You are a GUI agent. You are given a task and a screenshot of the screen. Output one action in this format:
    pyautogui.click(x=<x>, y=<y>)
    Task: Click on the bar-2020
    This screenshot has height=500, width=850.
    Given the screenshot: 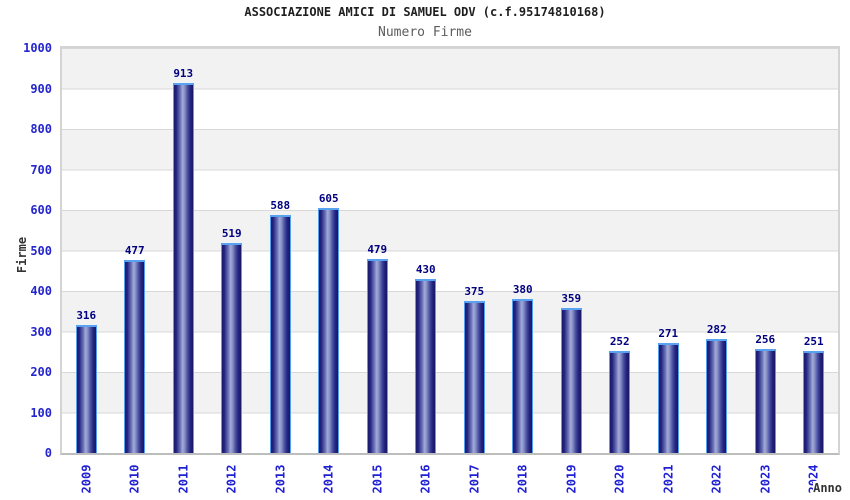 What is the action you would take?
    pyautogui.click(x=620, y=402)
    